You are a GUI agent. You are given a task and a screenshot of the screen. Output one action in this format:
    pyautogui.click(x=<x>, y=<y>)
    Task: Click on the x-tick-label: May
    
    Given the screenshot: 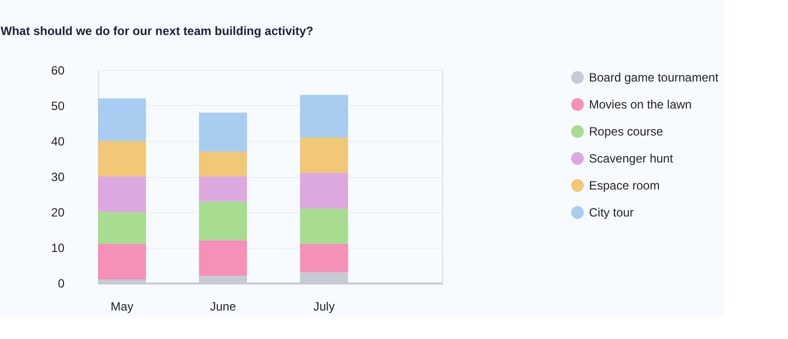 What is the action you would take?
    pyautogui.click(x=122, y=307)
    